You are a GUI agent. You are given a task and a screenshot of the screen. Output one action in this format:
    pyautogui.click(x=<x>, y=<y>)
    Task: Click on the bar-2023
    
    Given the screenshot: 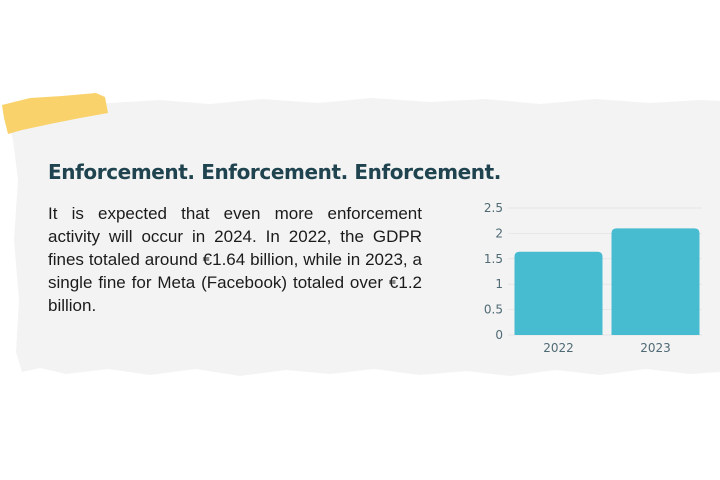 What is the action you would take?
    pyautogui.click(x=655, y=281)
    